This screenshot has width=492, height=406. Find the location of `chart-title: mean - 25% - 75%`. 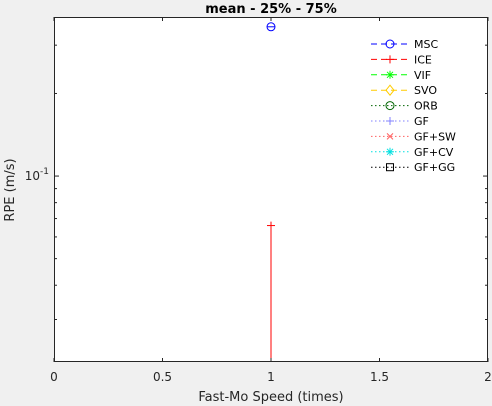

chart-title: mean - 25% - 75% is located at coordinates (271, 9).